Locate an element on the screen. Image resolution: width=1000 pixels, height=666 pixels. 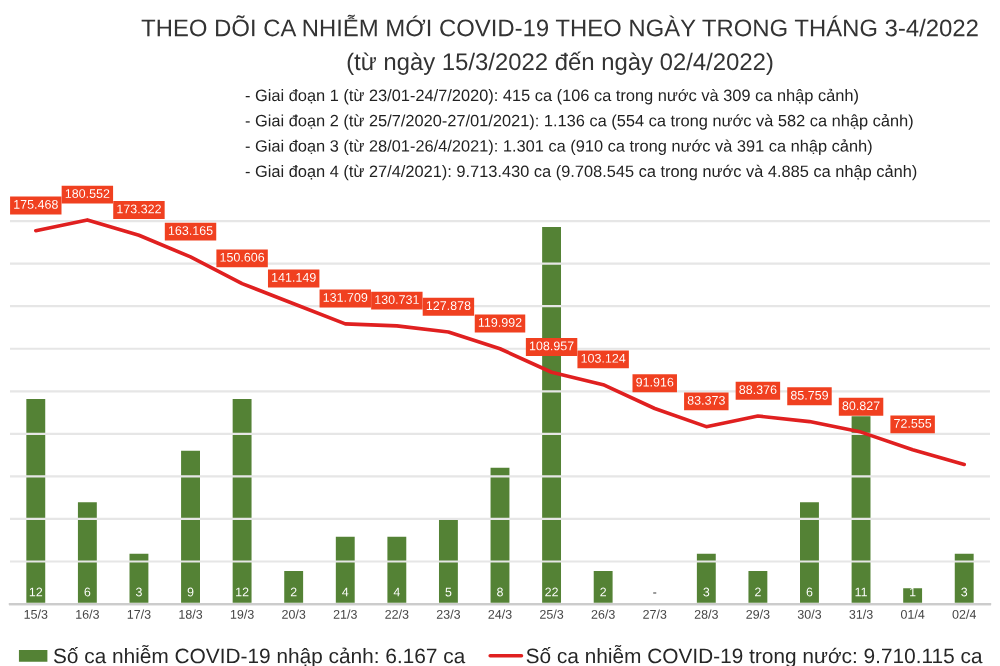
text: - Giai đoạn 2 (từ 25/7/2020-27/01/2021): 1.136 ca (554 ca trong nước và 582 ca nhập cảnh) is located at coordinates (579, 122).